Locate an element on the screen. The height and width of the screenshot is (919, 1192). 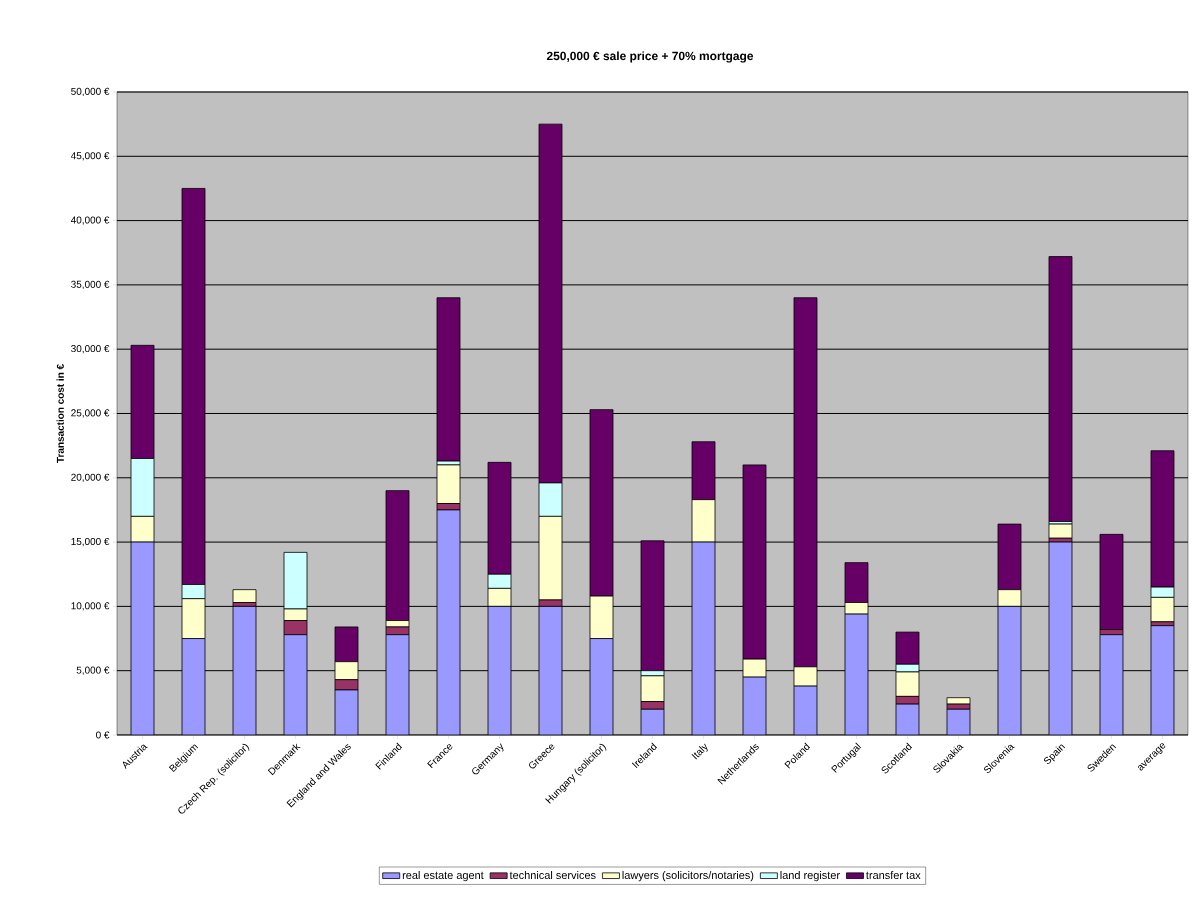
legend-label: real estate agent is located at coordinates (443, 876).